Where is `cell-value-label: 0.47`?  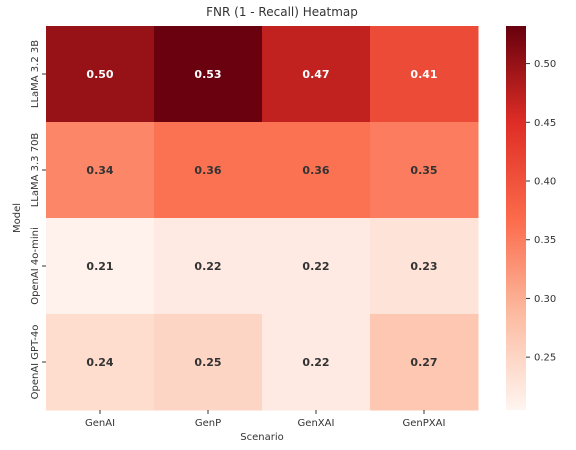 cell-value-label: 0.47 is located at coordinates (315, 74).